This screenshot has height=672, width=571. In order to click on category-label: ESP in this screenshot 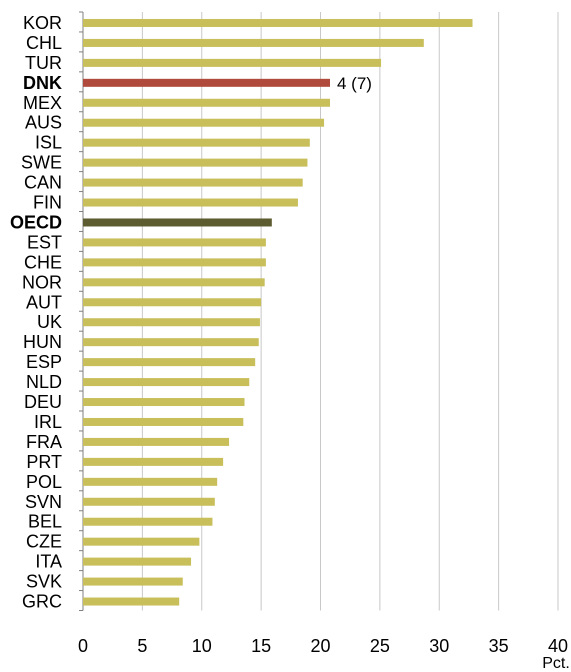, I will do `click(44, 362)`.